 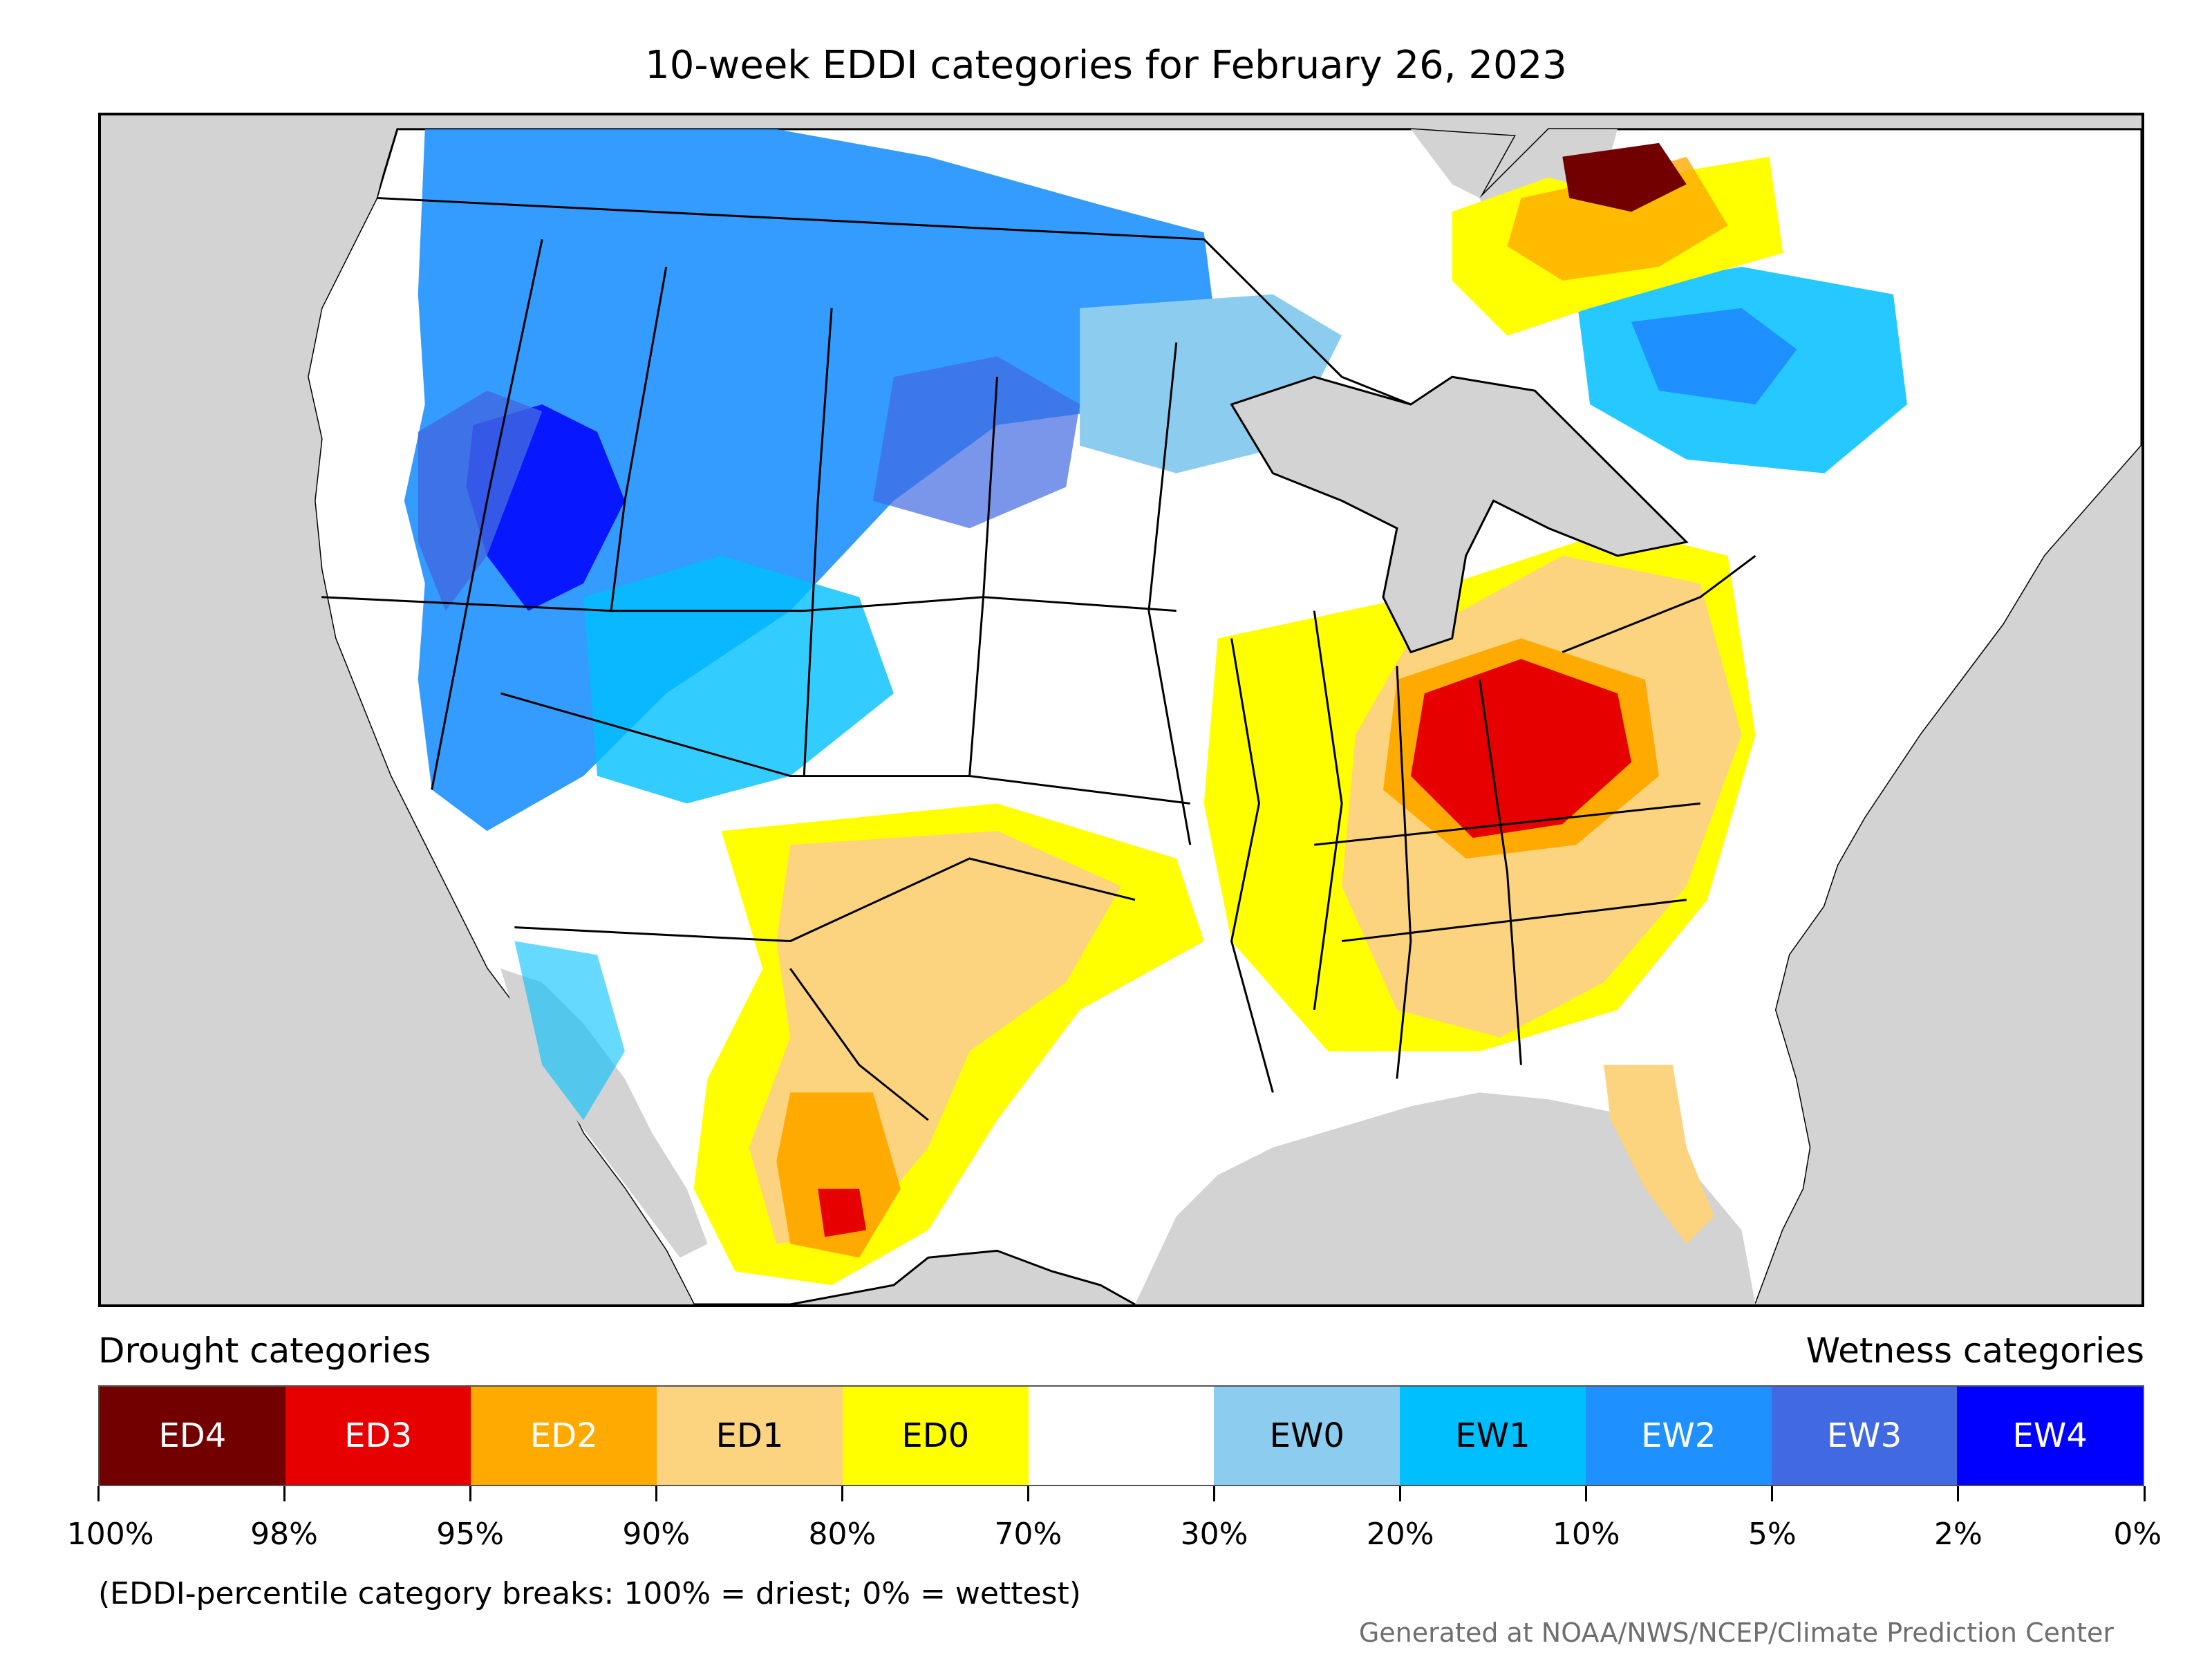 What do you see at coordinates (2137, 1535) in the screenshot?
I see `tick-label: 0%` at bounding box center [2137, 1535].